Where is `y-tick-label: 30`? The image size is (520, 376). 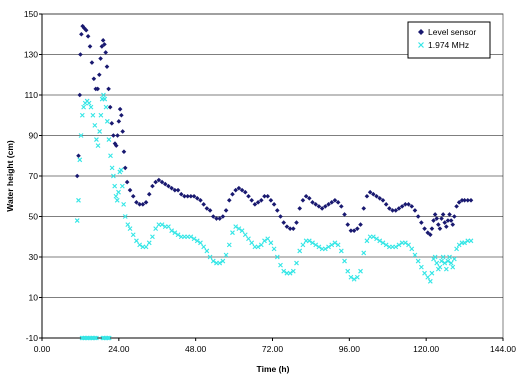
y-tick-label: 30 is located at coordinates (34, 257).